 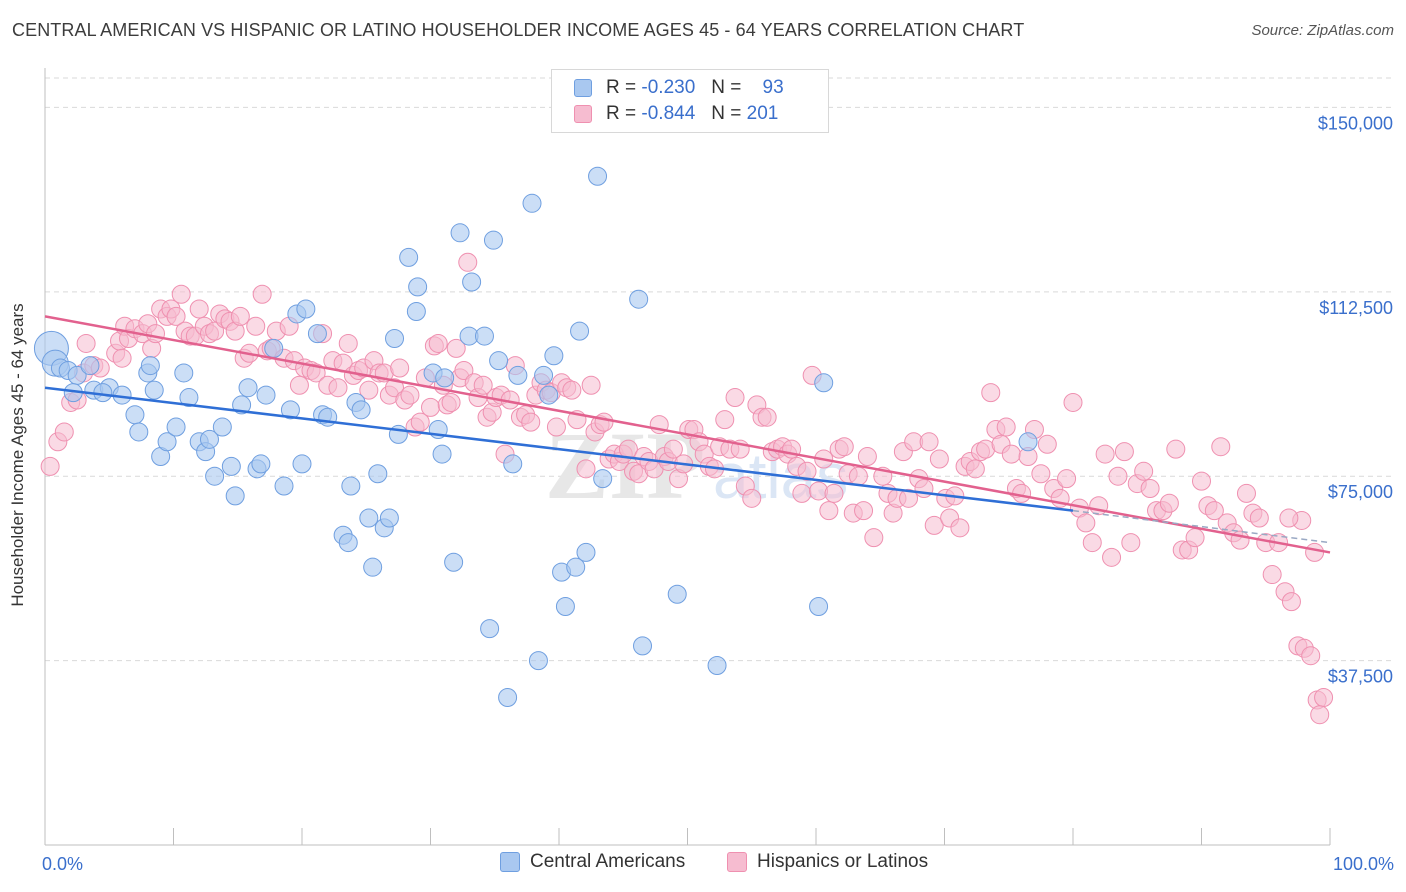 What do you see at coordinates (679, 88) in the screenshot?
I see `legend-row-central-americans: R = -0.230 N = 93` at bounding box center [679, 88].